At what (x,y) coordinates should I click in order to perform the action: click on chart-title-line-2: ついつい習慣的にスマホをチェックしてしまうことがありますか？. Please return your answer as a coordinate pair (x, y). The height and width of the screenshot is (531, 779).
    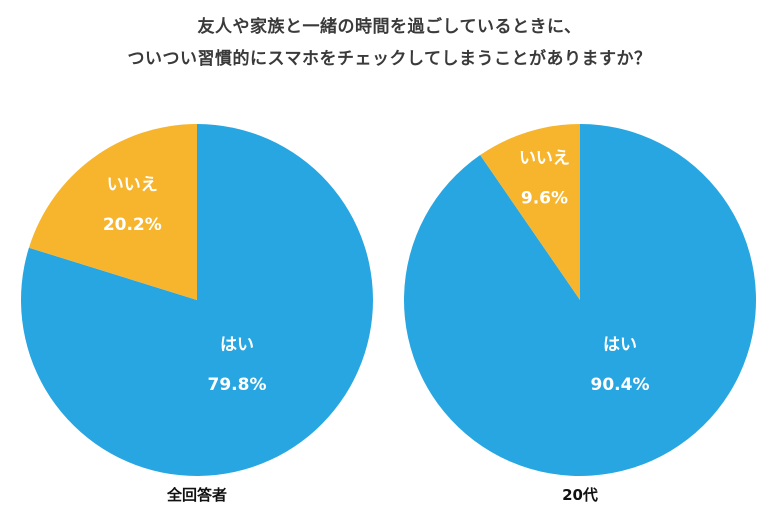
    Looking at the image, I should click on (389, 59).